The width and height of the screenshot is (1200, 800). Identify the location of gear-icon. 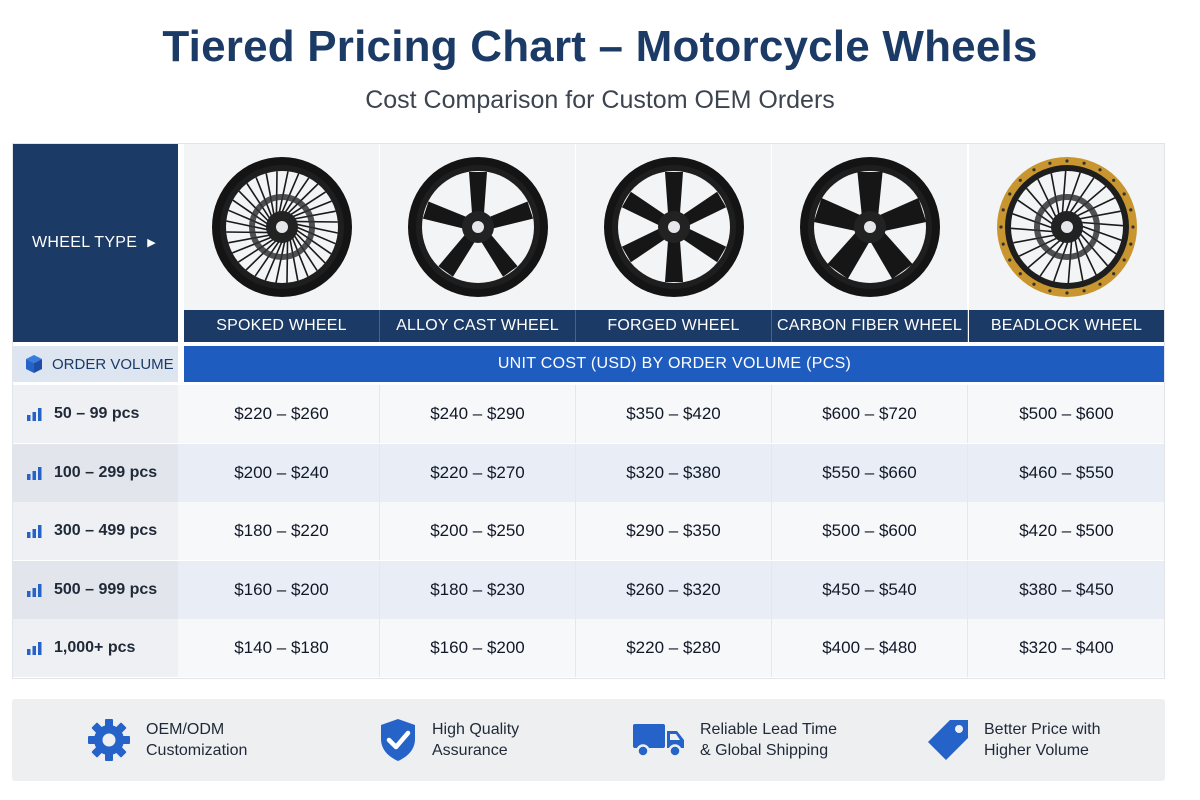
(109, 740).